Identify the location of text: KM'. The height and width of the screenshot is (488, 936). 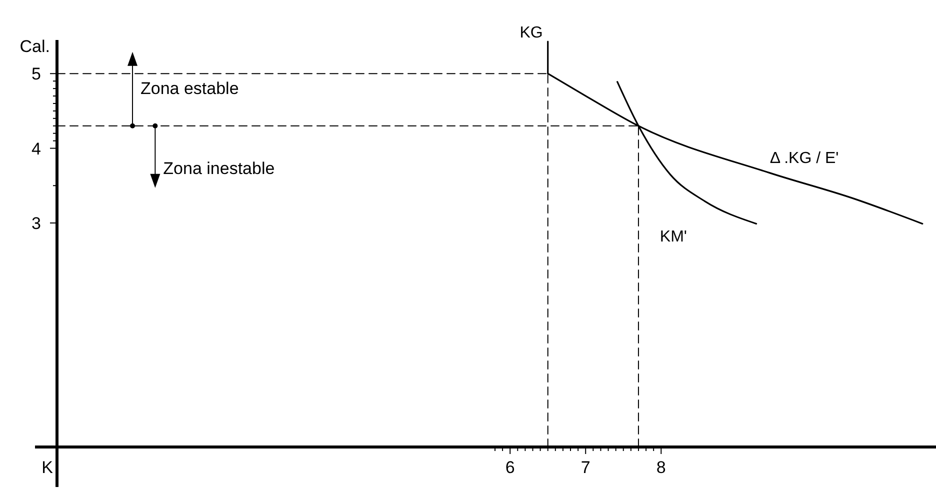
(673, 237).